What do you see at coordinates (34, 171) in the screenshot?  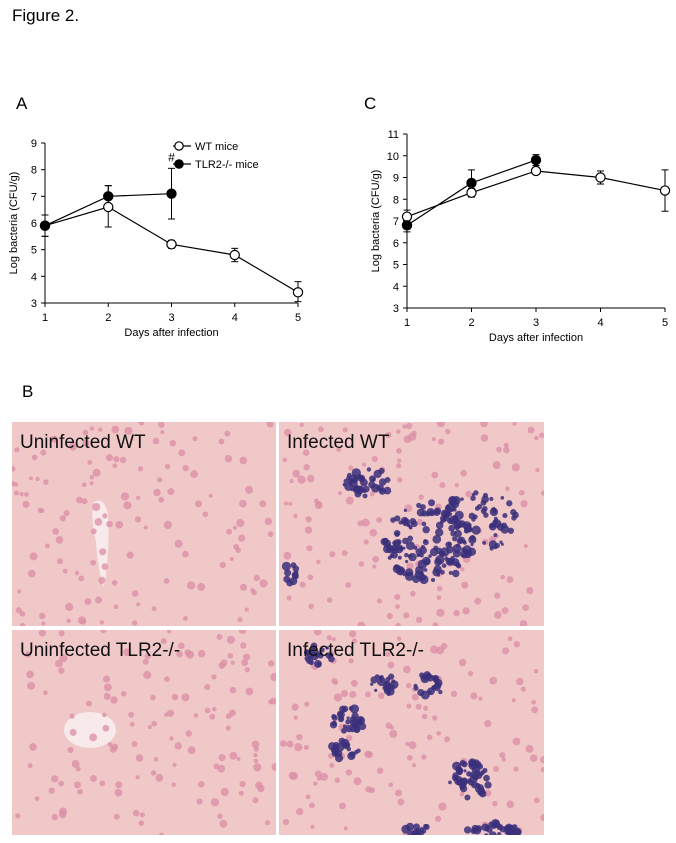 I see `y-tick-label: 8` at bounding box center [34, 171].